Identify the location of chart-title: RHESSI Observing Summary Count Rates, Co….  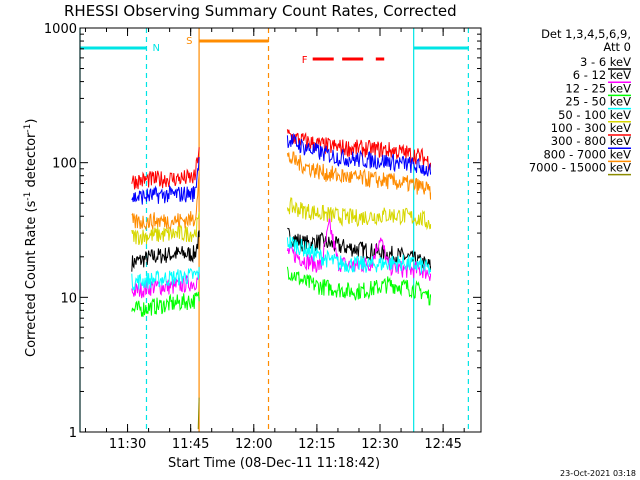
(260, 11).